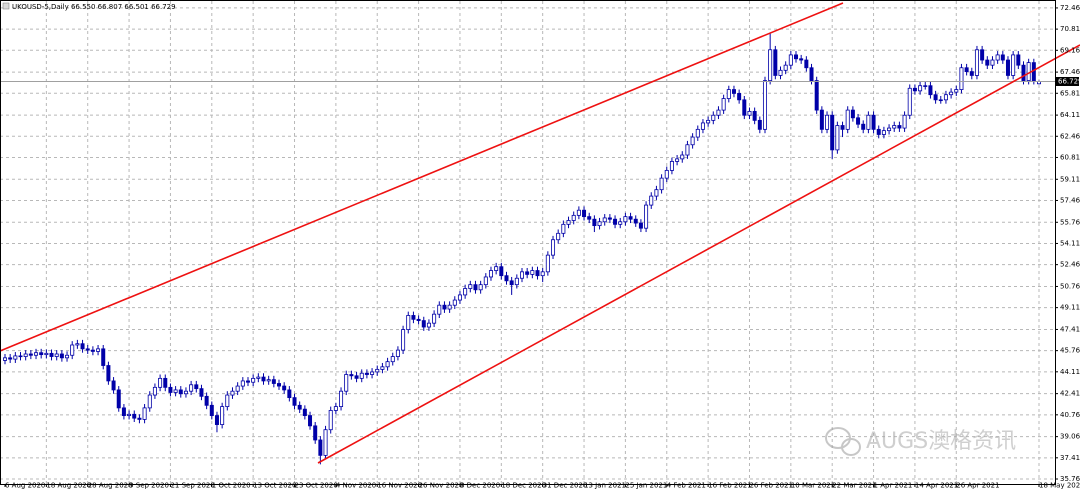  What do you see at coordinates (399, 485) in the screenshot?
I see `x-tick-label: 16 Nov 2020` at bounding box center [399, 485].